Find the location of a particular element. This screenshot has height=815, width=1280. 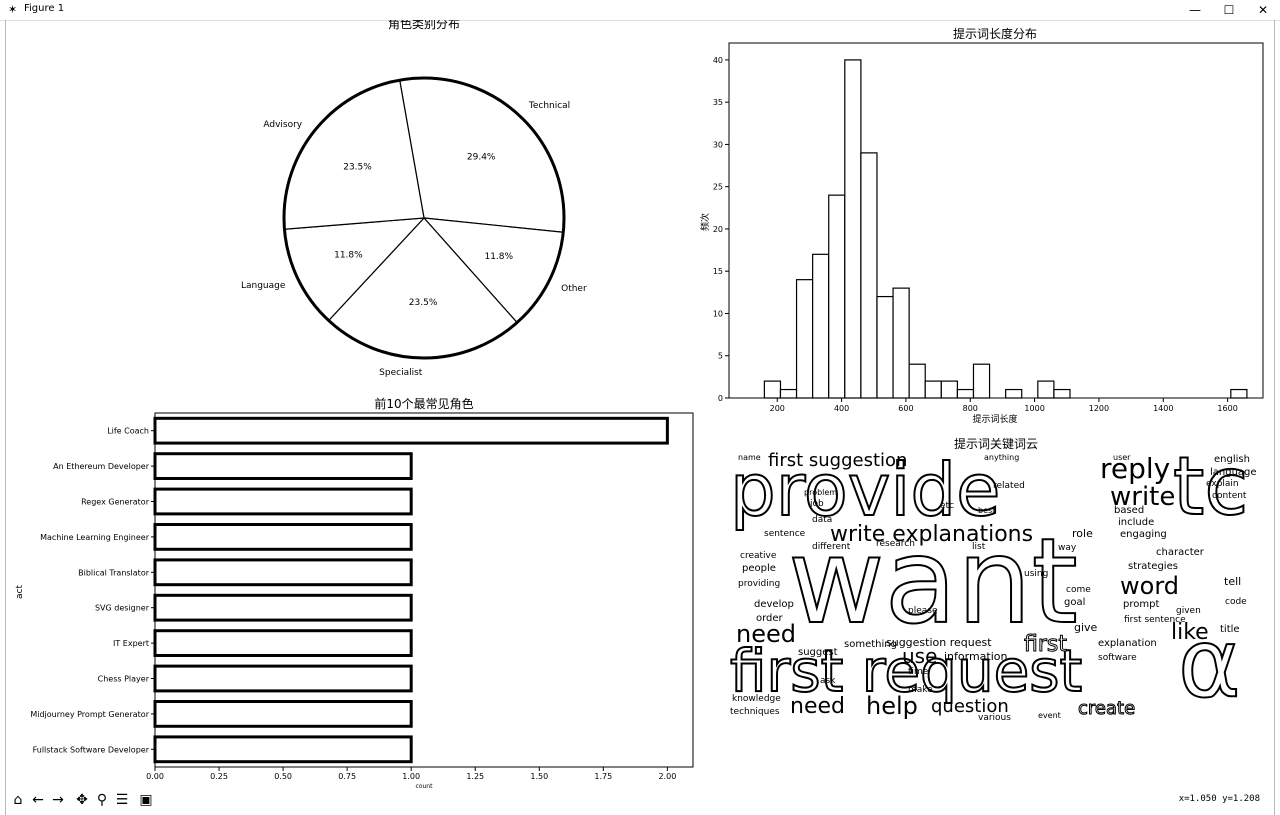

pie-label: Language is located at coordinates (263, 286).